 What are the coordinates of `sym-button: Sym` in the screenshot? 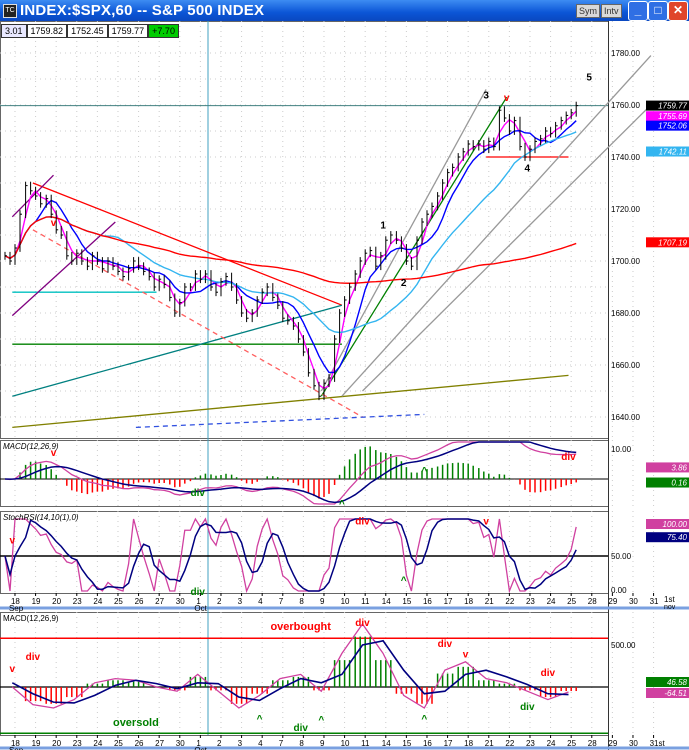 It's located at (588, 11).